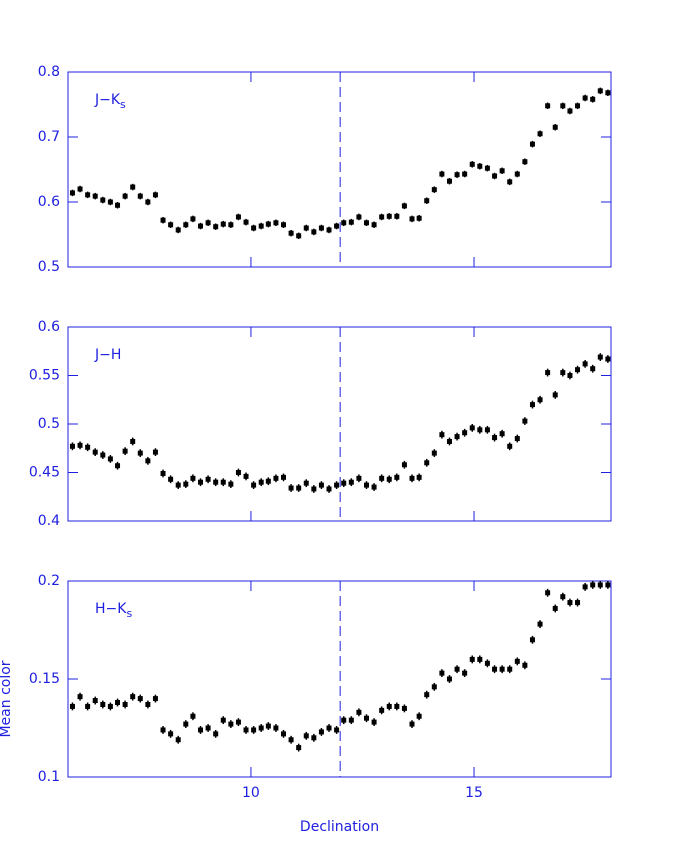  What do you see at coordinates (49, 72) in the screenshot?
I see `y-tick-label: 0.8` at bounding box center [49, 72].